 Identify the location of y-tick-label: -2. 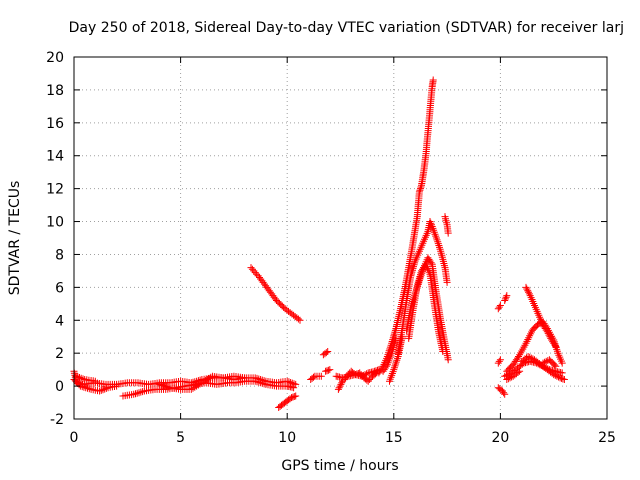
(57, 420).